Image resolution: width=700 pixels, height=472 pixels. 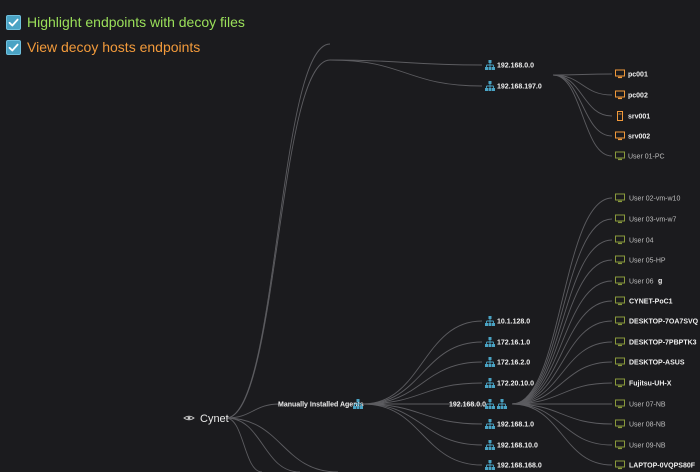 I want to click on decoy-host-label: srv001, so click(x=639, y=117).